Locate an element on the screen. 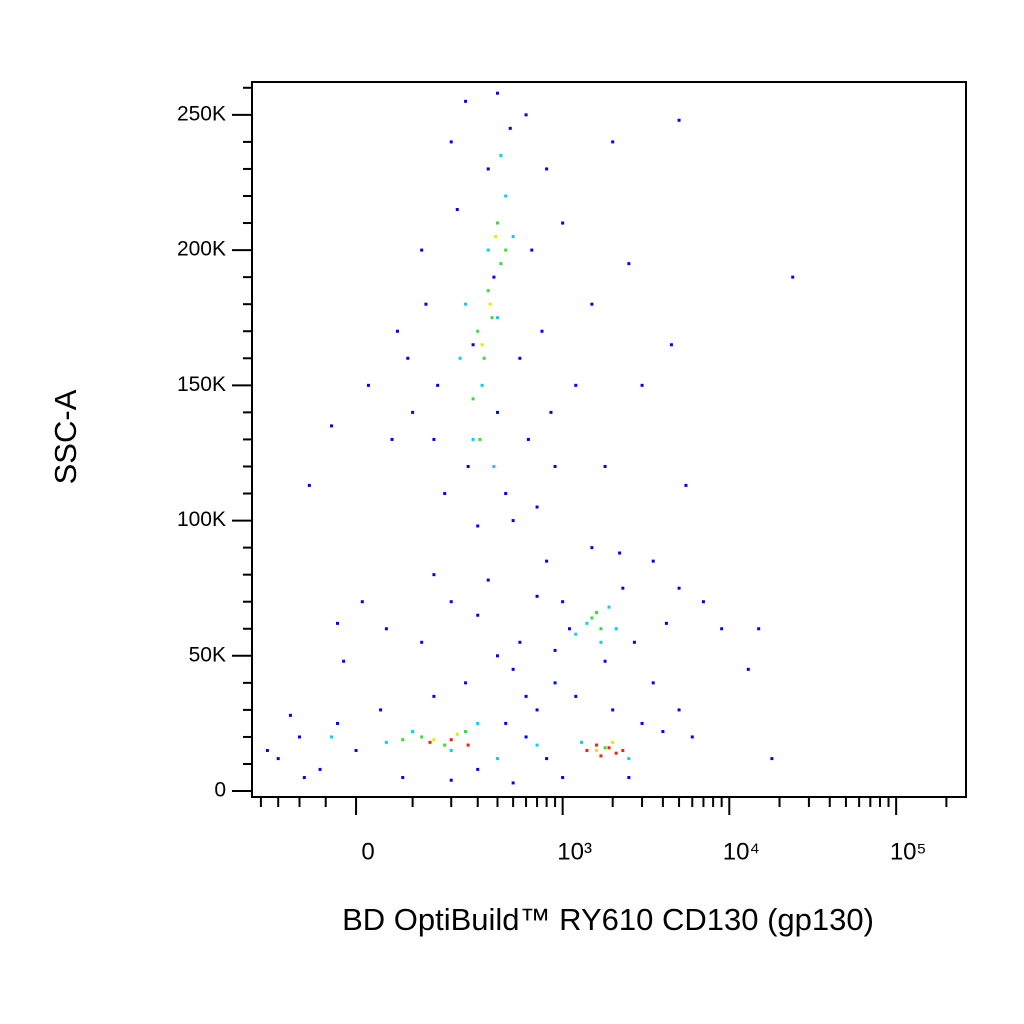 The image size is (1024, 1024). y-tick-label: 50K is located at coordinates (207, 654).